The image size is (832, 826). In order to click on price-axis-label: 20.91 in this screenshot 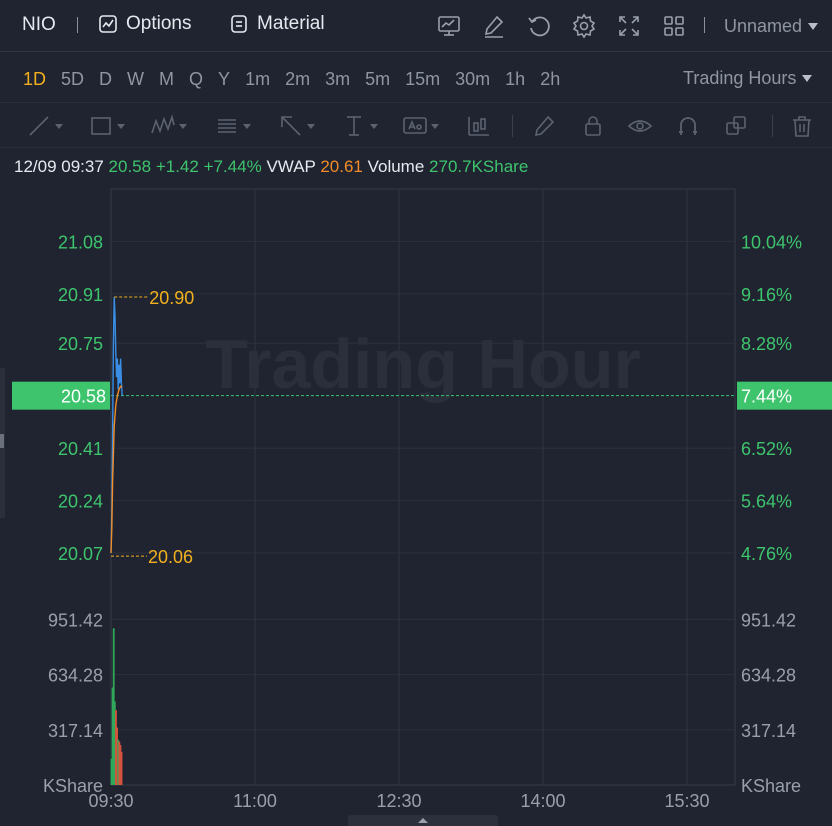, I will do `click(80, 295)`.